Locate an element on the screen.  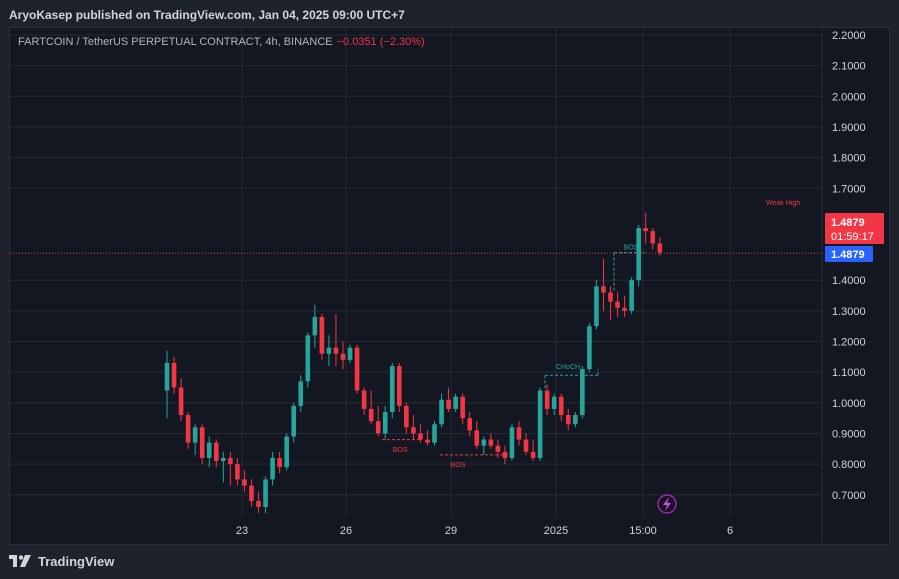
lightning-icon is located at coordinates (667, 504).